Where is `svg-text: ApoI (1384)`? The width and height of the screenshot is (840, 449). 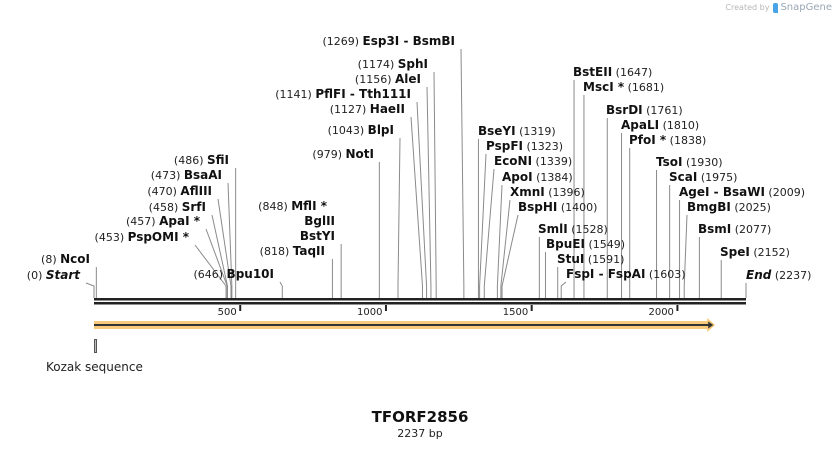
svg-text: ApoI (1384) is located at coordinates (537, 177).